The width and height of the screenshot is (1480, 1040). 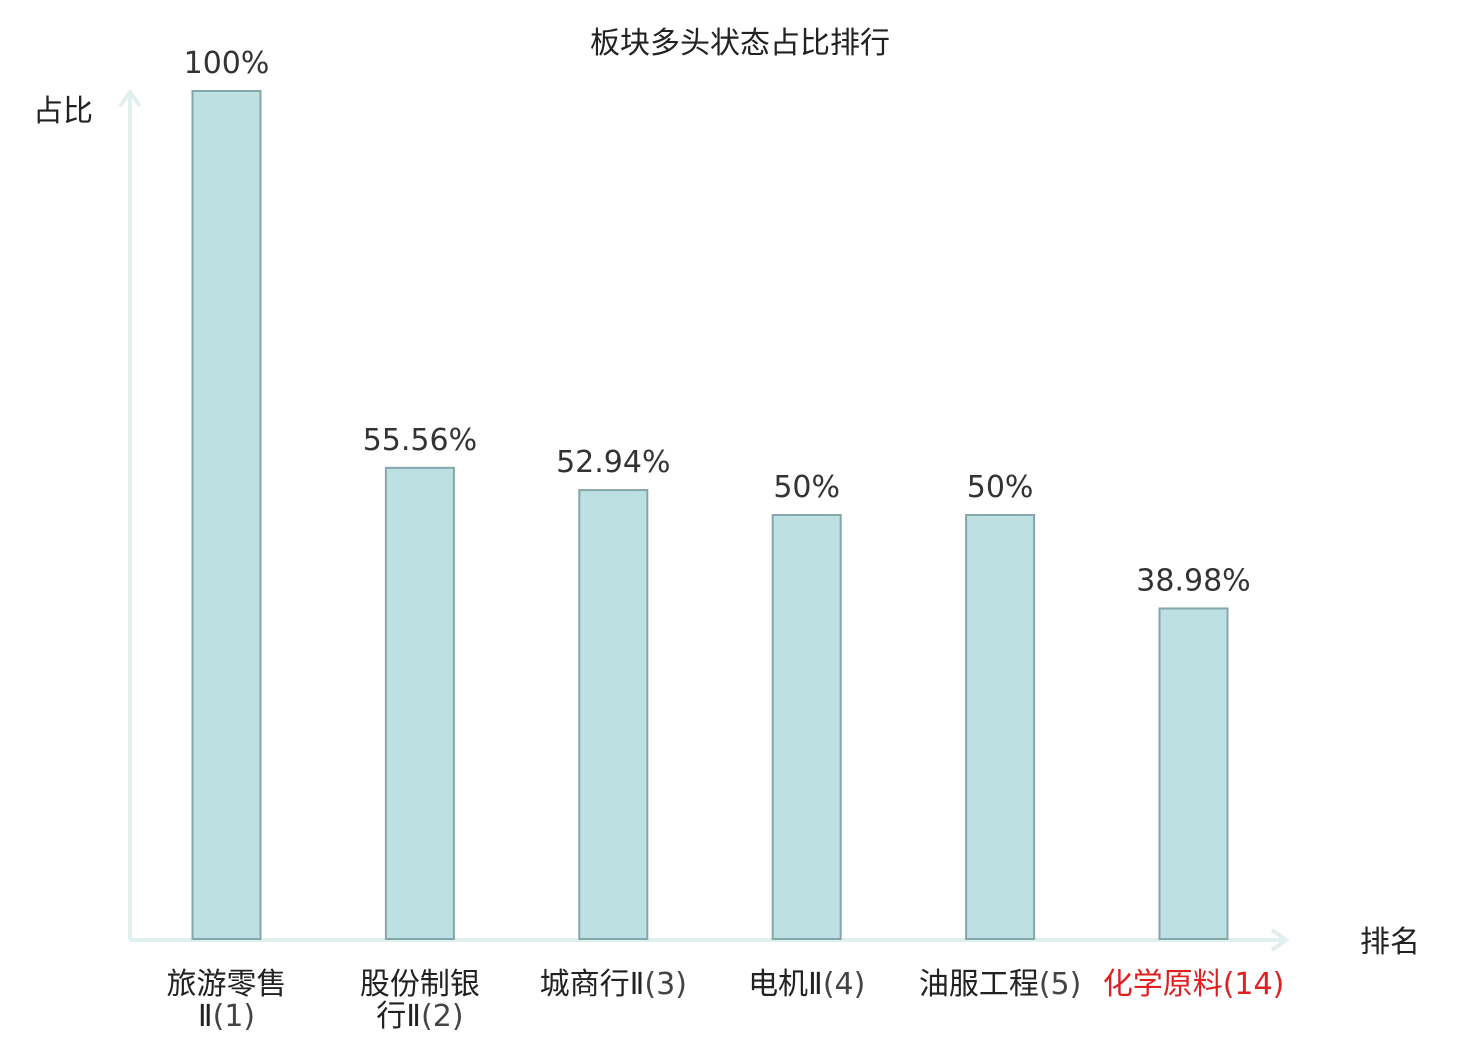 What do you see at coordinates (613, 984) in the screenshot?
I see `x-tick-label-3: 城商行Ⅱ(3)` at bounding box center [613, 984].